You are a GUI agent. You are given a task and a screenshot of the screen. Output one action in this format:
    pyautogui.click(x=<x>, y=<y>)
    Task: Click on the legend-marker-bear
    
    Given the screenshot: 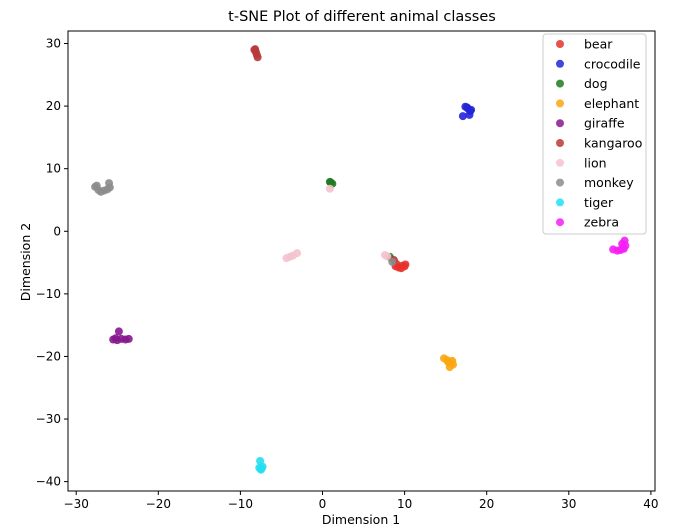 What is the action you would take?
    pyautogui.click(x=560, y=44)
    